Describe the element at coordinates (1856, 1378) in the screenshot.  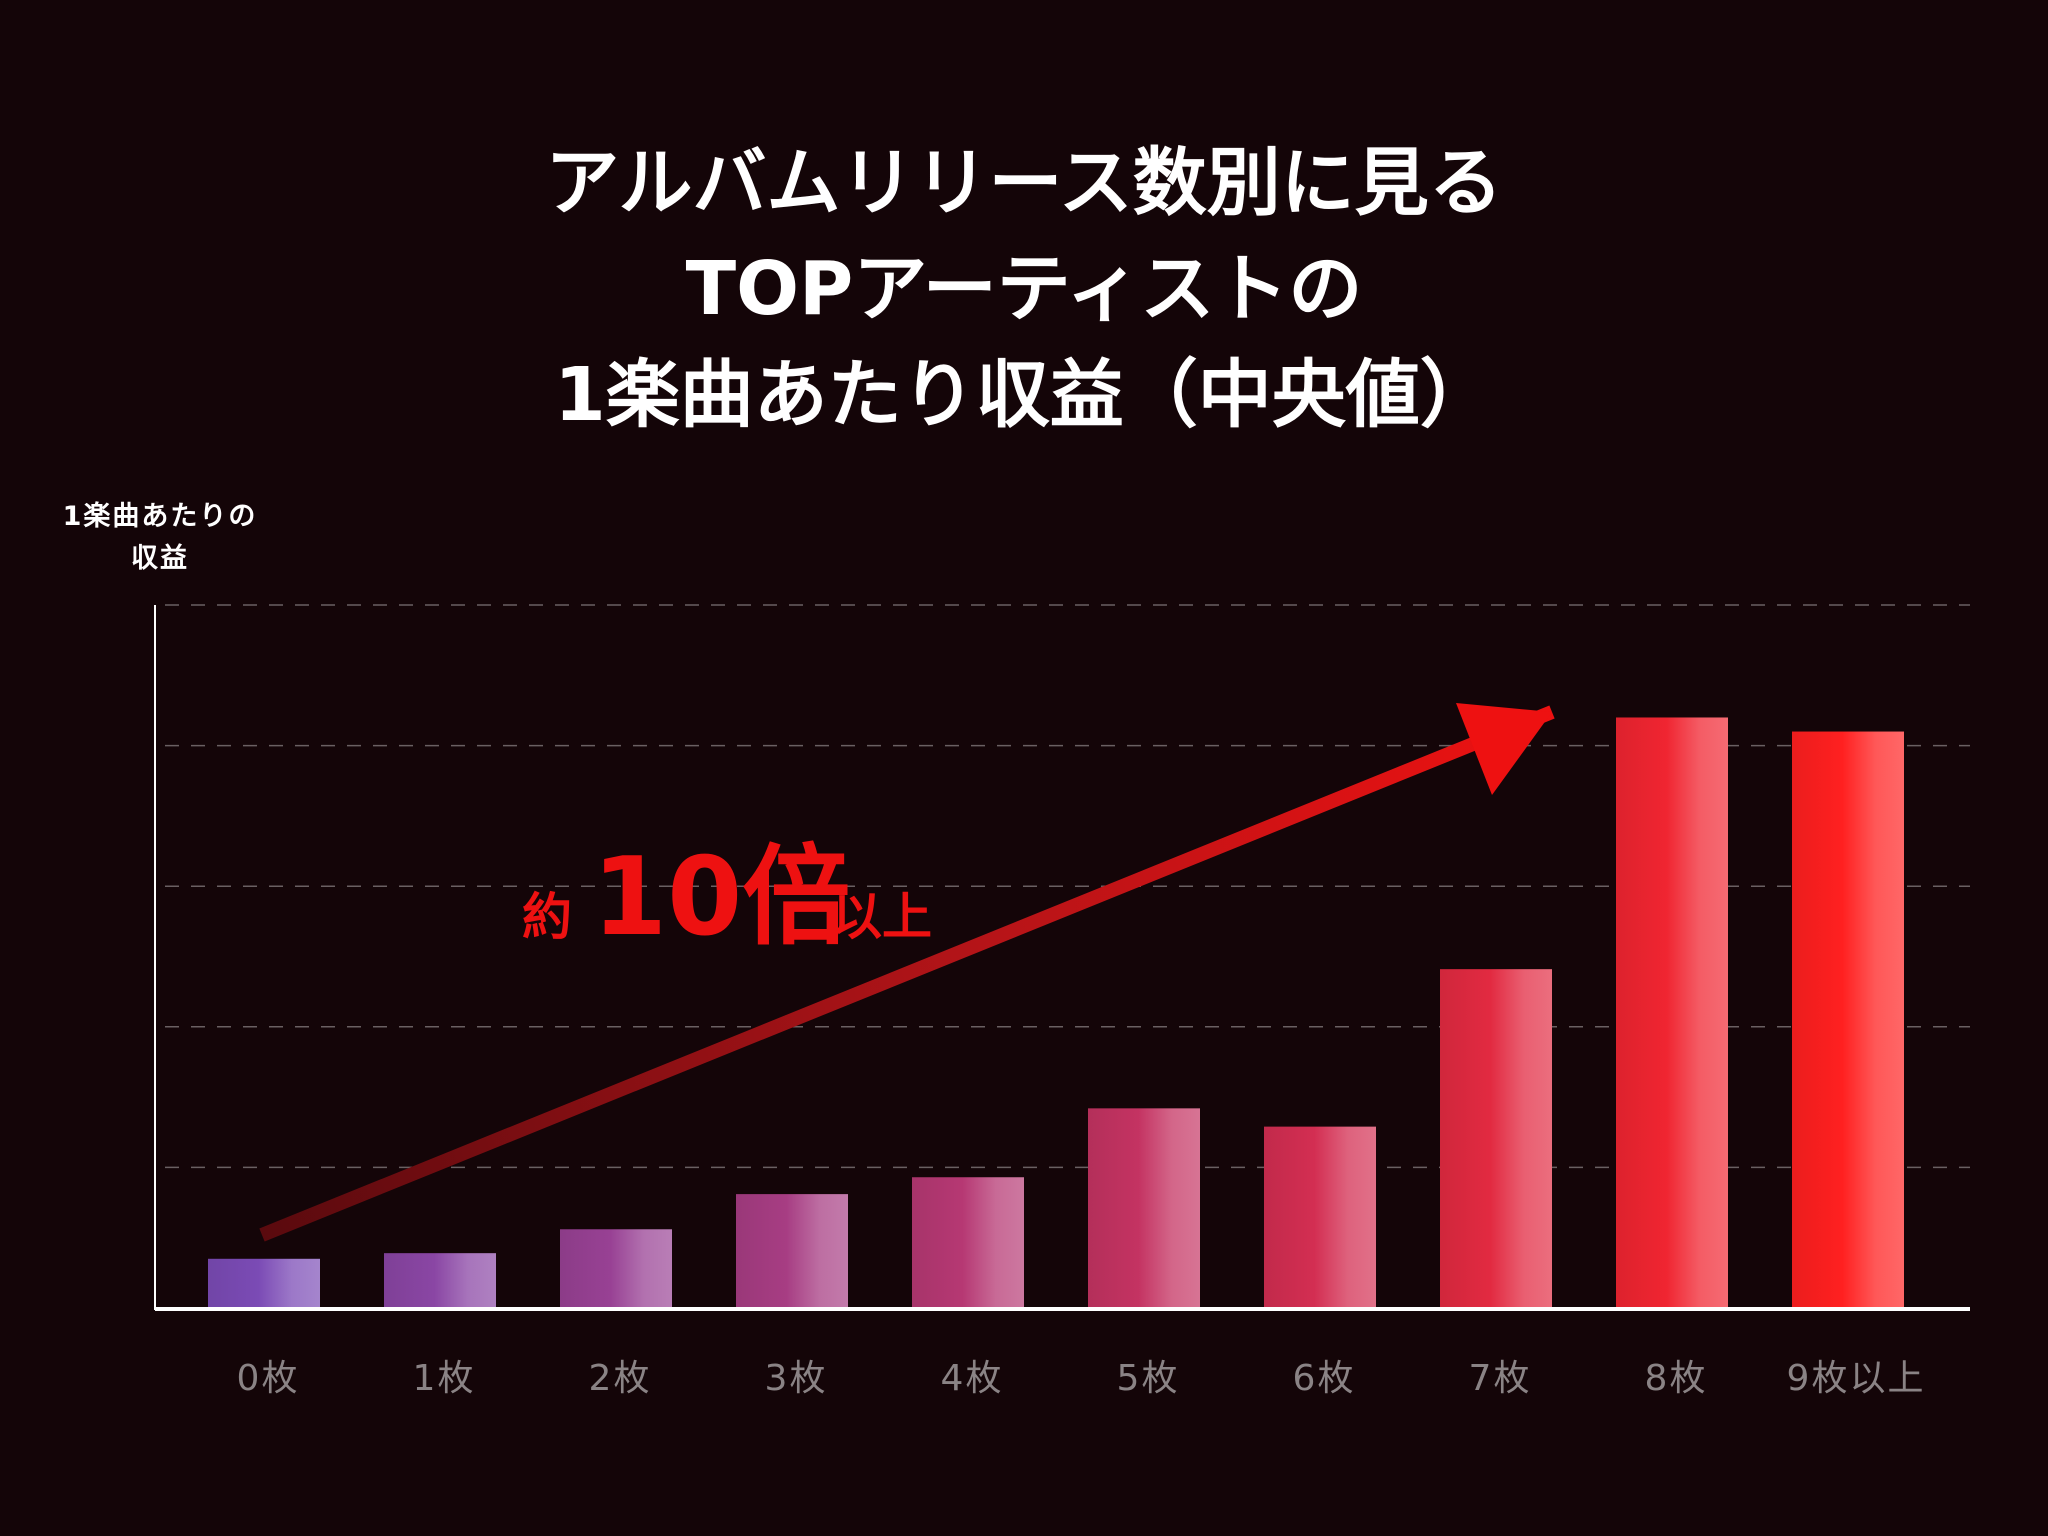
I see `x-tick-label: 9枚以上` at that location.